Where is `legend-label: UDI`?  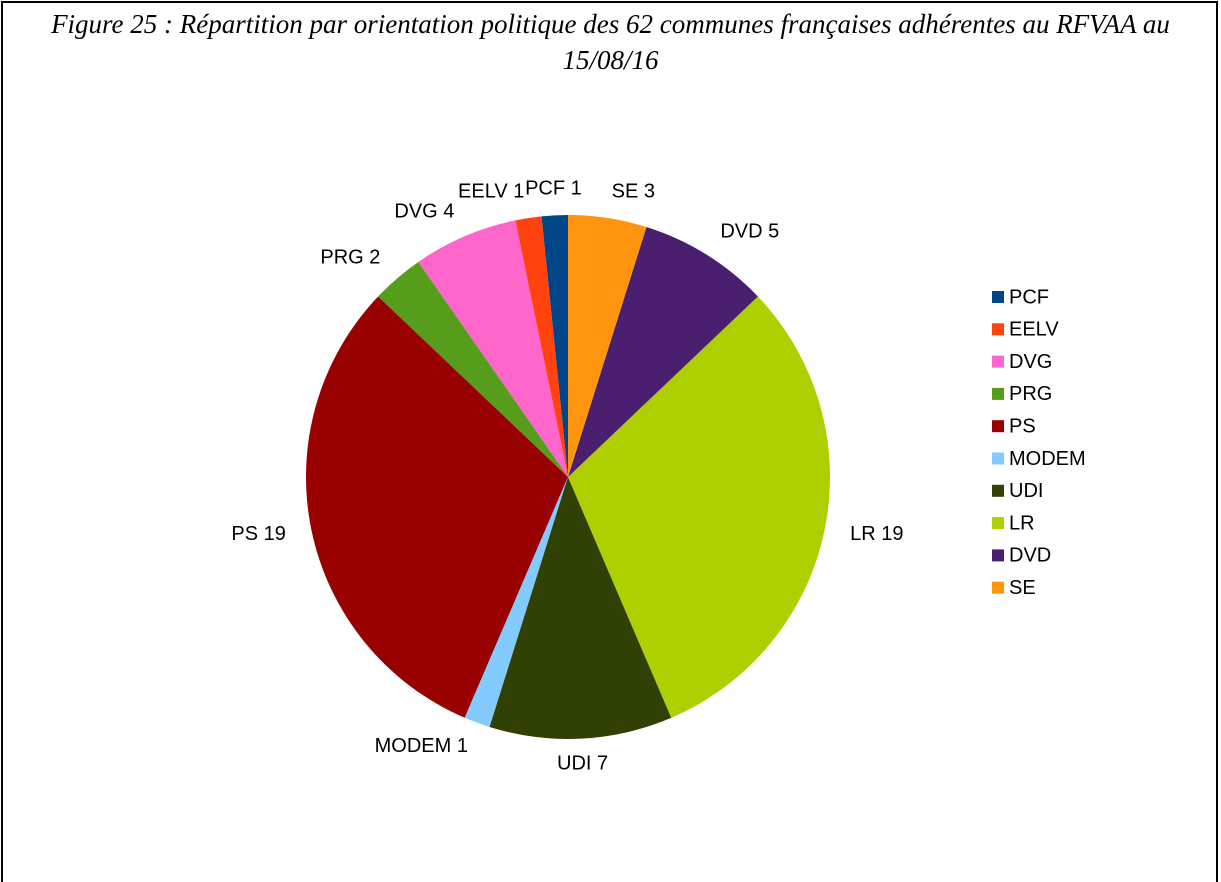 legend-label: UDI is located at coordinates (1026, 491).